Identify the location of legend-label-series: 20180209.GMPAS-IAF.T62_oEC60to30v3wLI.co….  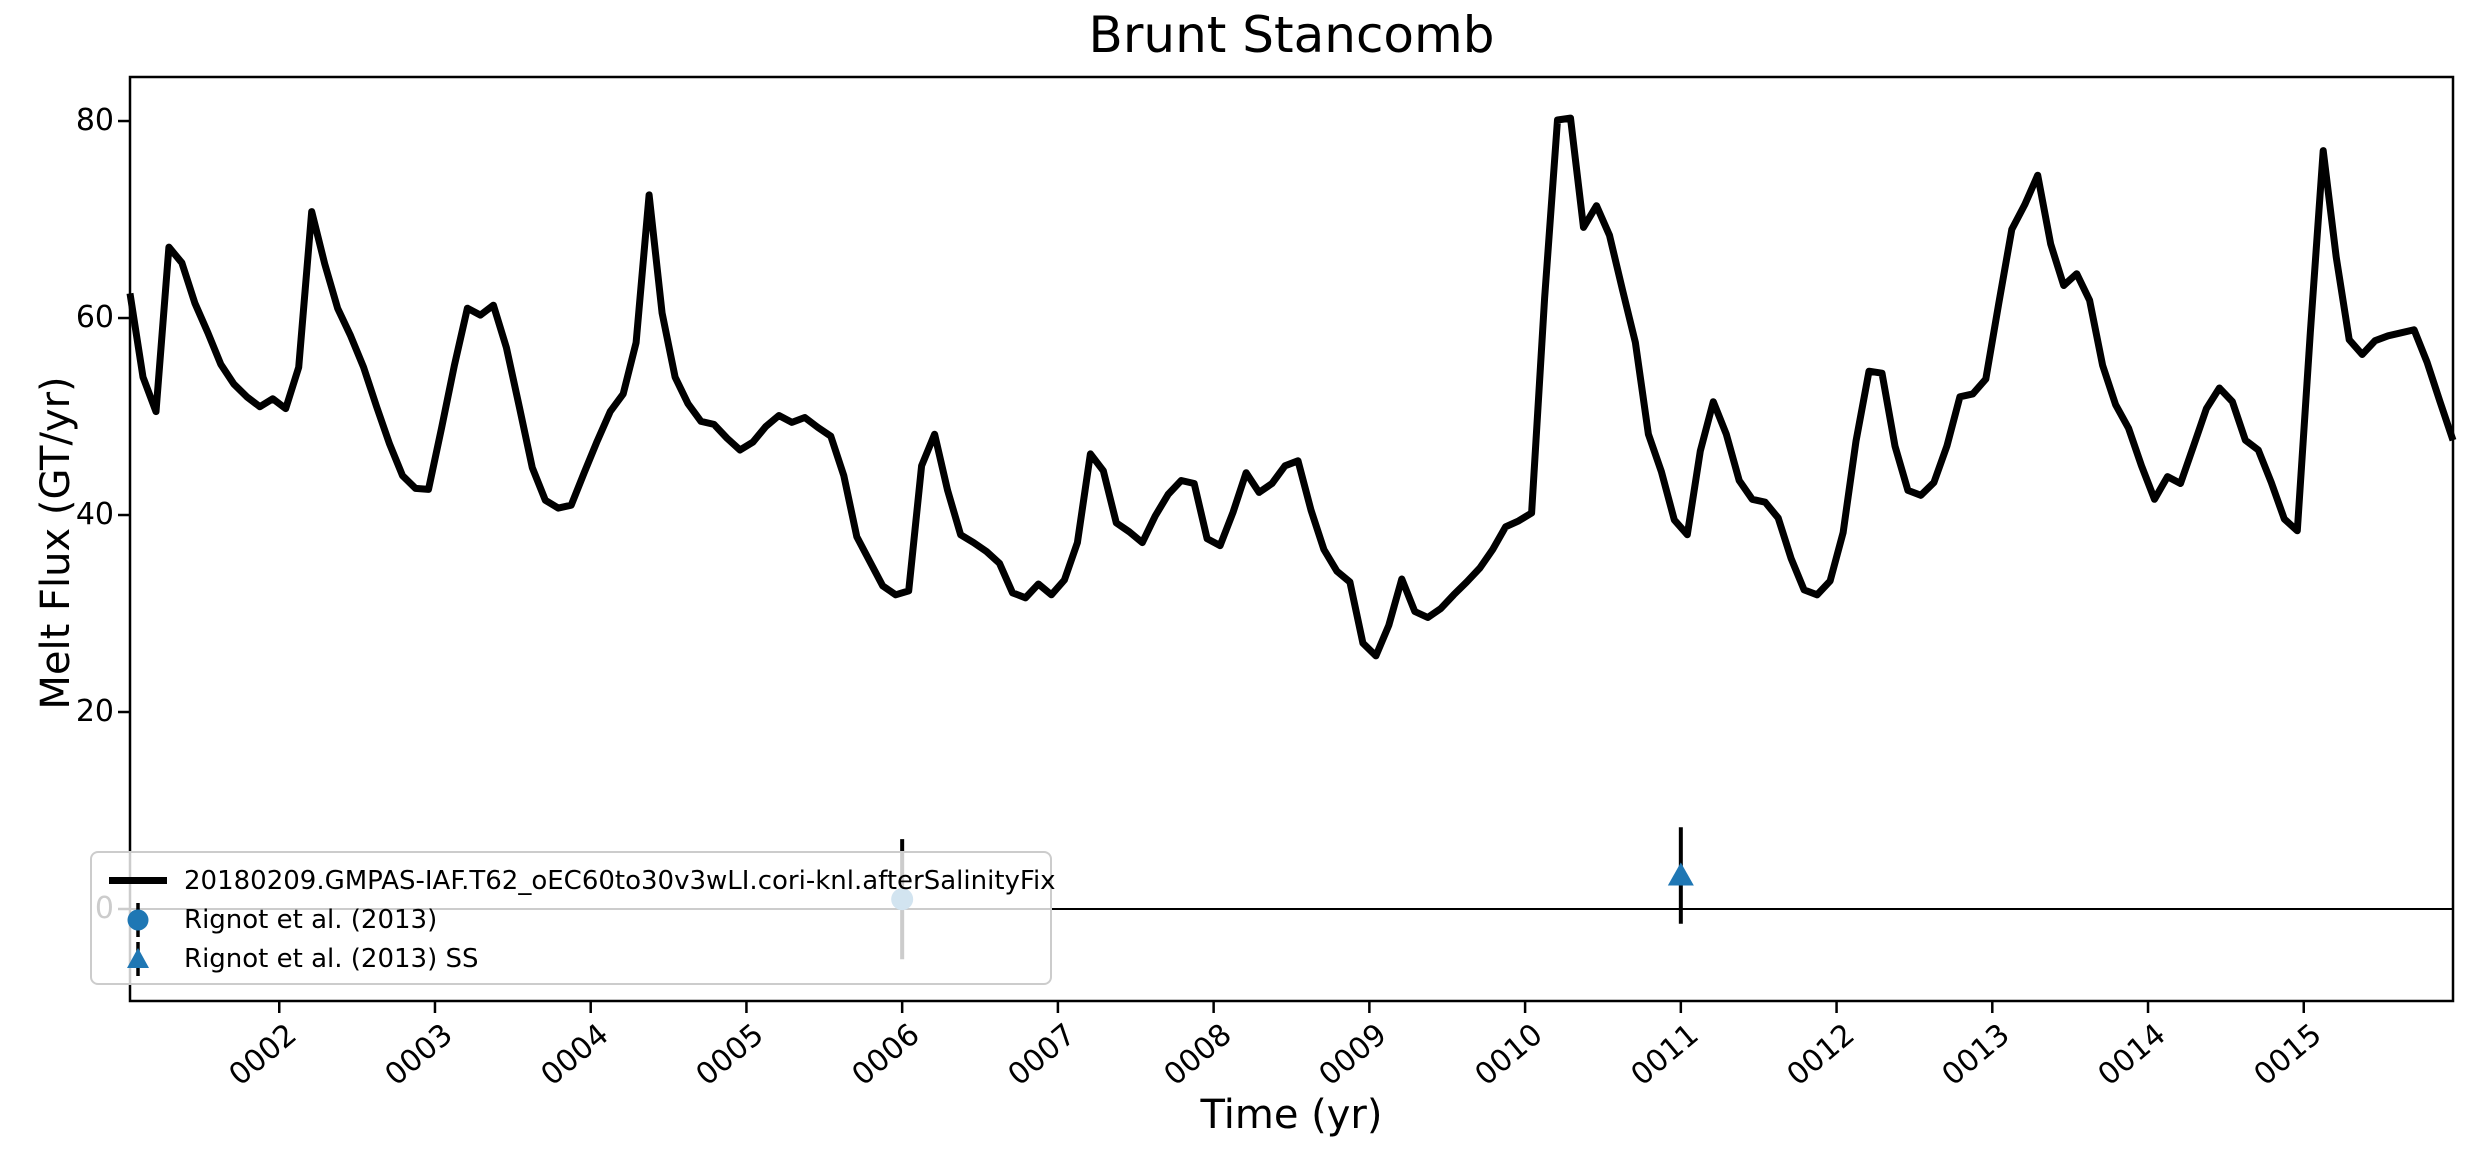
(620, 880).